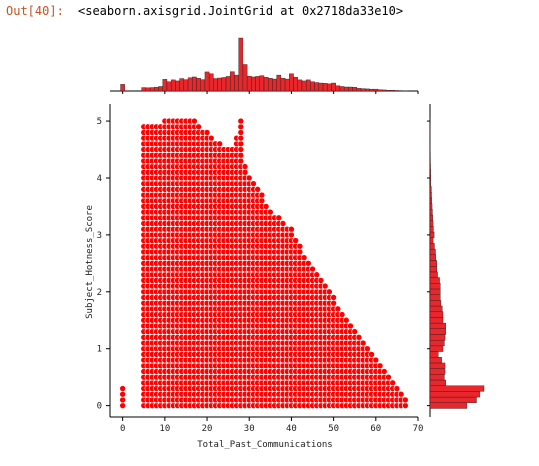 This screenshot has height=466, width=539. I want to click on x-tick-label: 0, so click(122, 429).